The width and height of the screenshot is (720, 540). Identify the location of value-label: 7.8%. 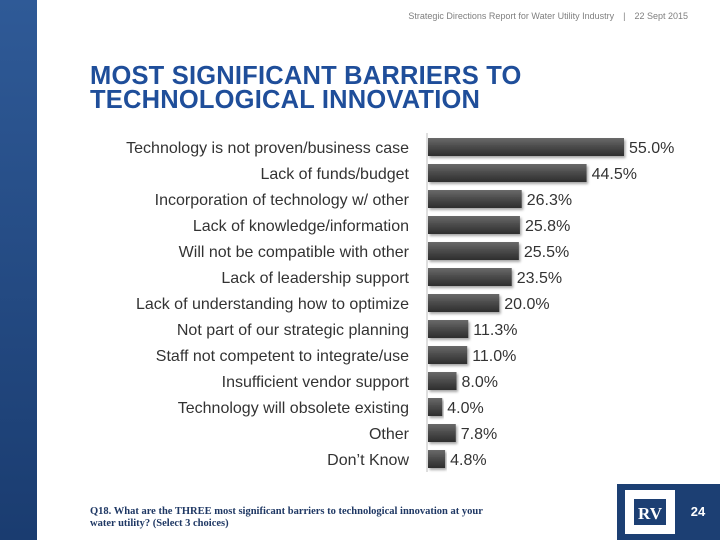
(479, 434).